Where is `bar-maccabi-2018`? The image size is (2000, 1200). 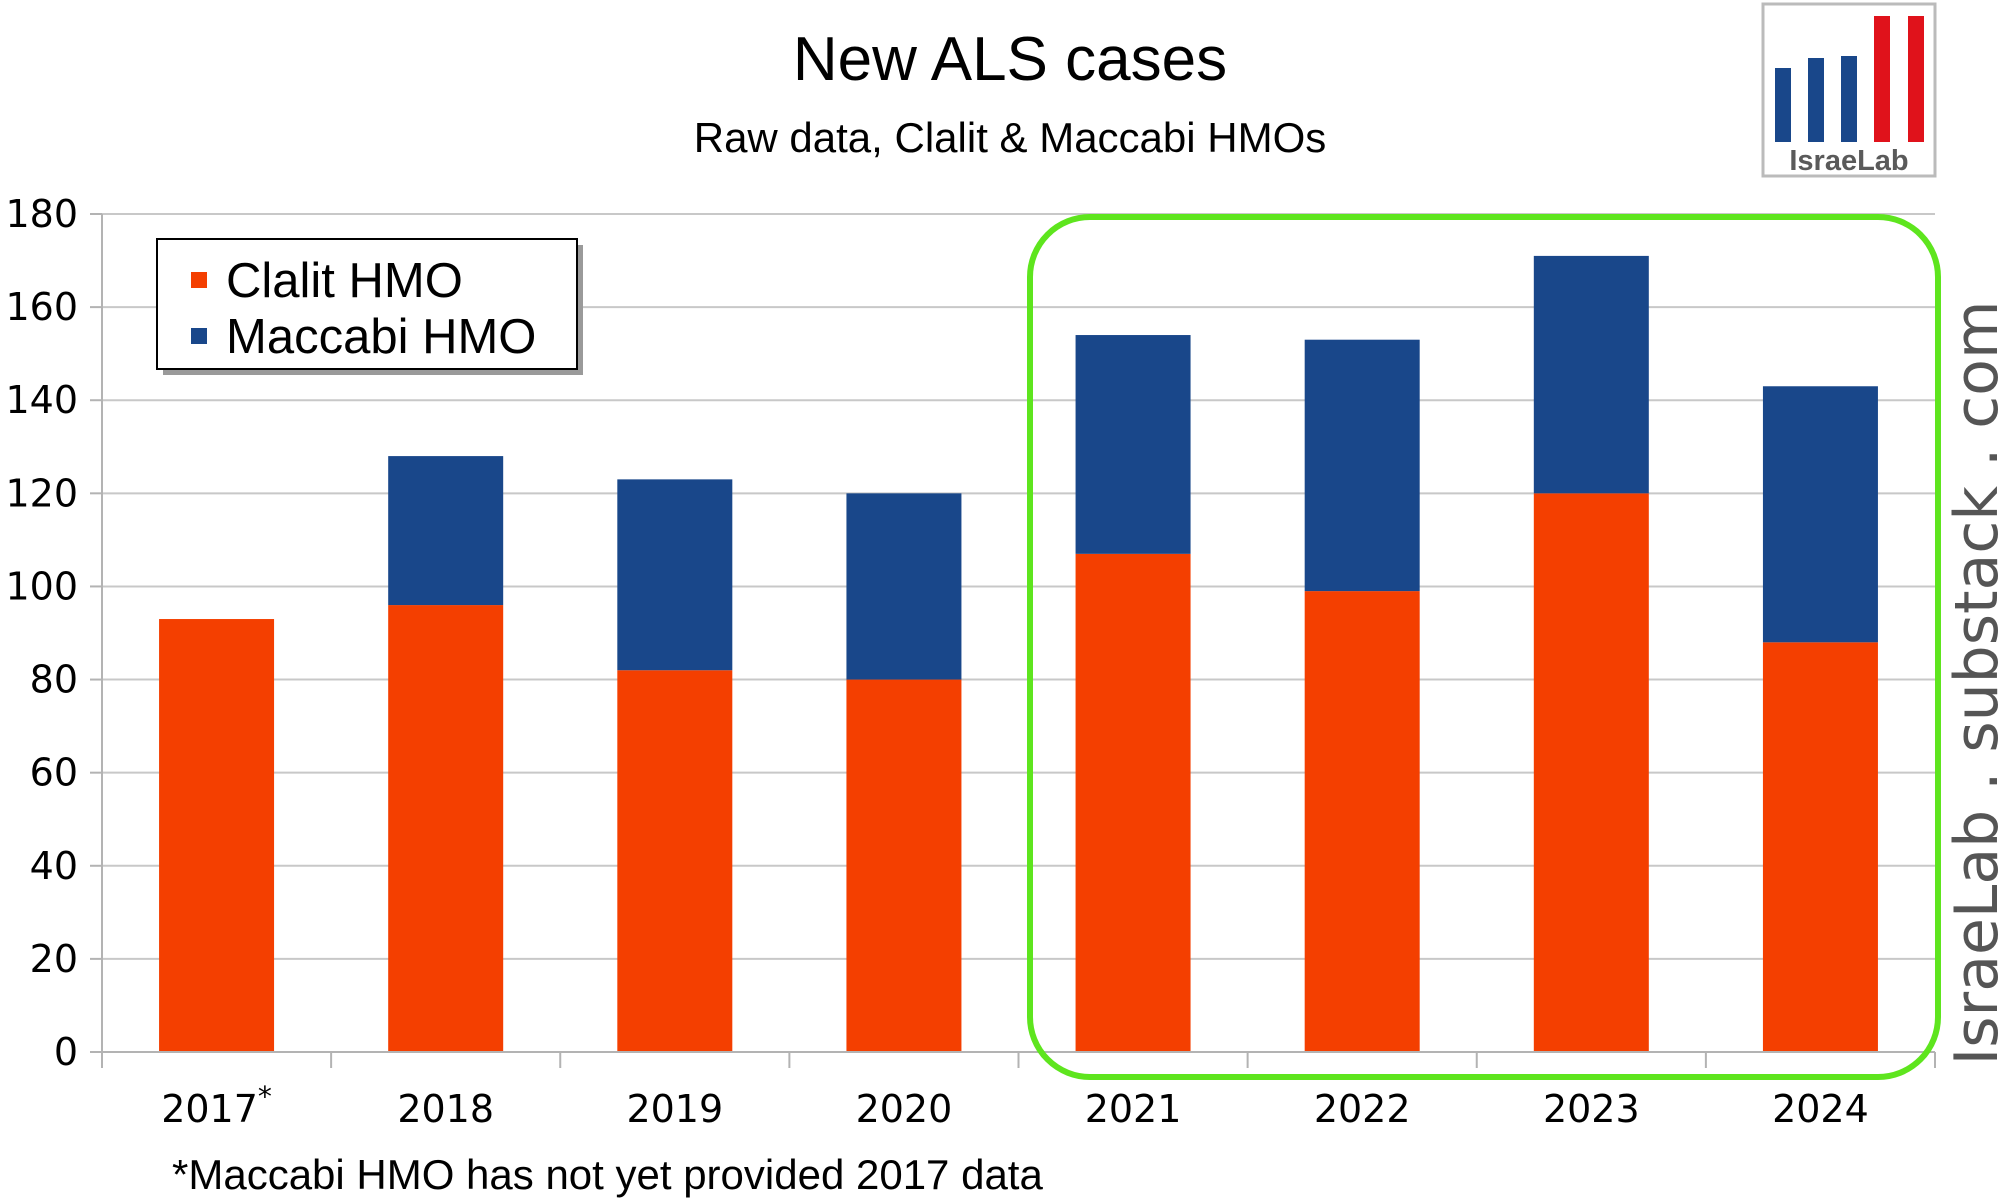 bar-maccabi-2018 is located at coordinates (446, 531).